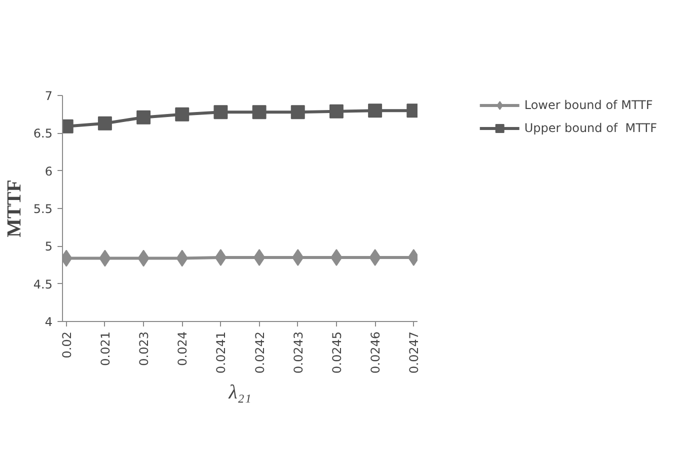  I want to click on x-tick-label: 0.0241, so click(221, 352).